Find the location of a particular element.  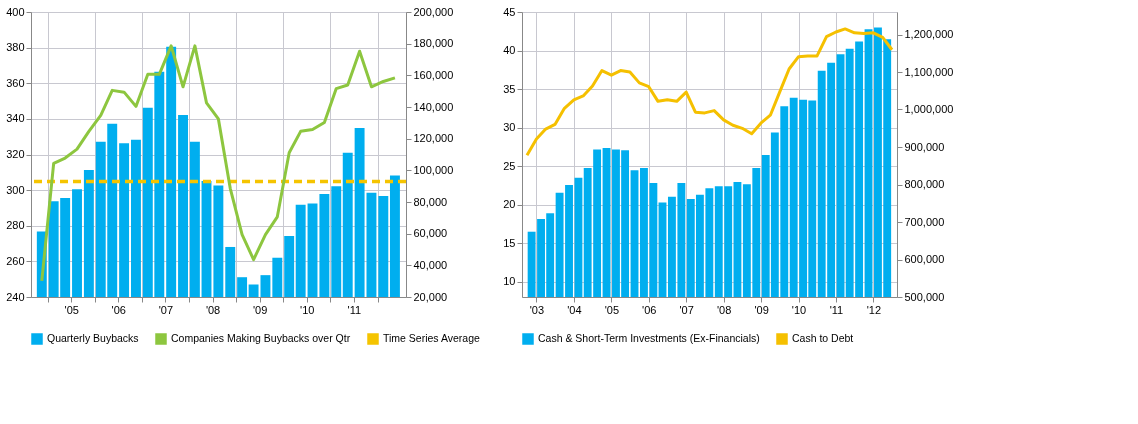

y2-tick-label: 1,200,000 is located at coordinates (929, 34).